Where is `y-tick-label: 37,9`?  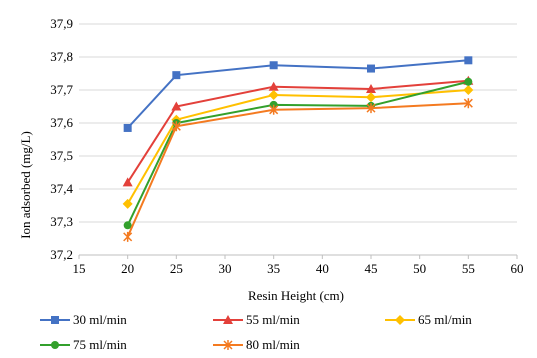 y-tick-label: 37,9 is located at coordinates (61, 23).